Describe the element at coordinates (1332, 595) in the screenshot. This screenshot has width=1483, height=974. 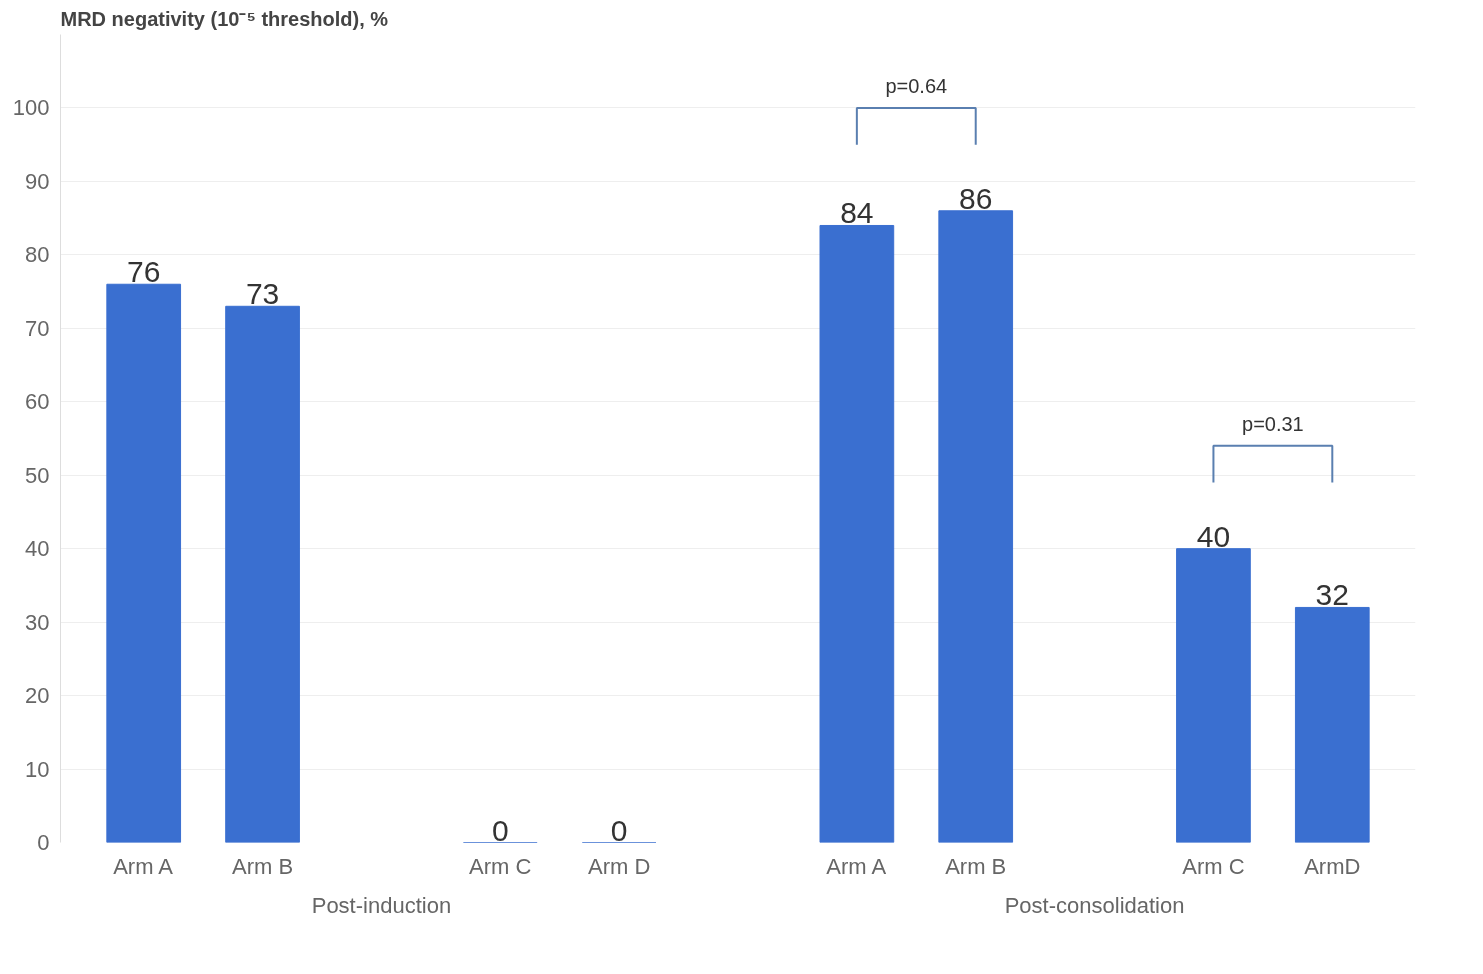
I see `data-label: 32` at that location.